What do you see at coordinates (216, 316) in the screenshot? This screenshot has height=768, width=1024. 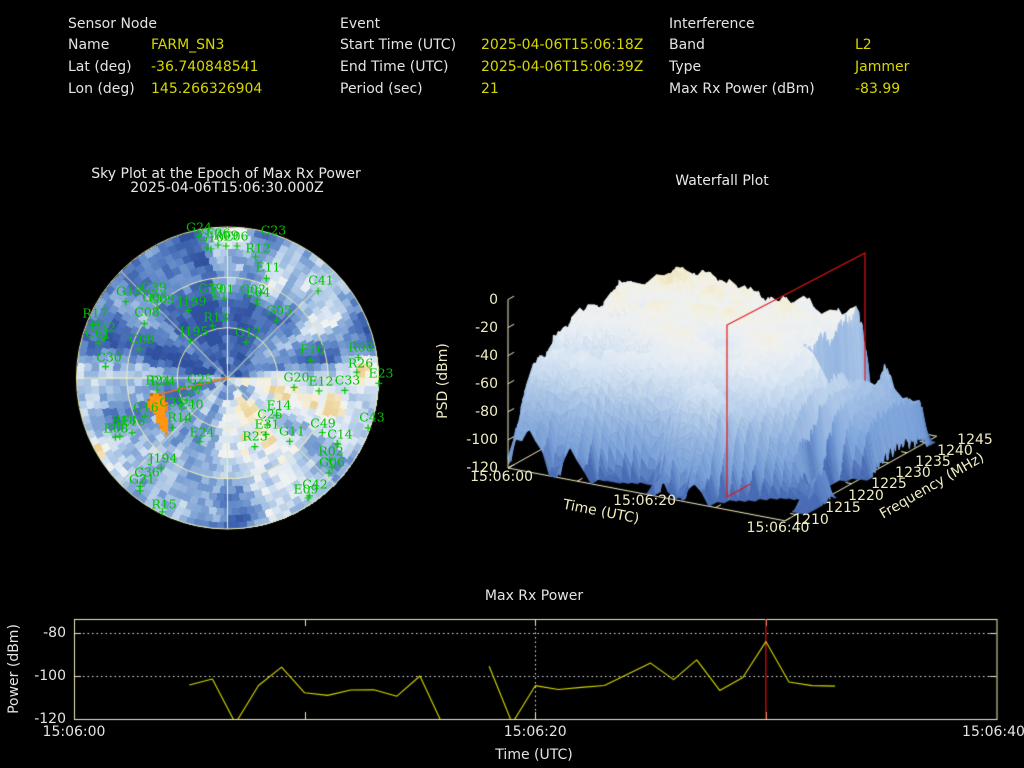 I see `satellite-label: R13` at bounding box center [216, 316].